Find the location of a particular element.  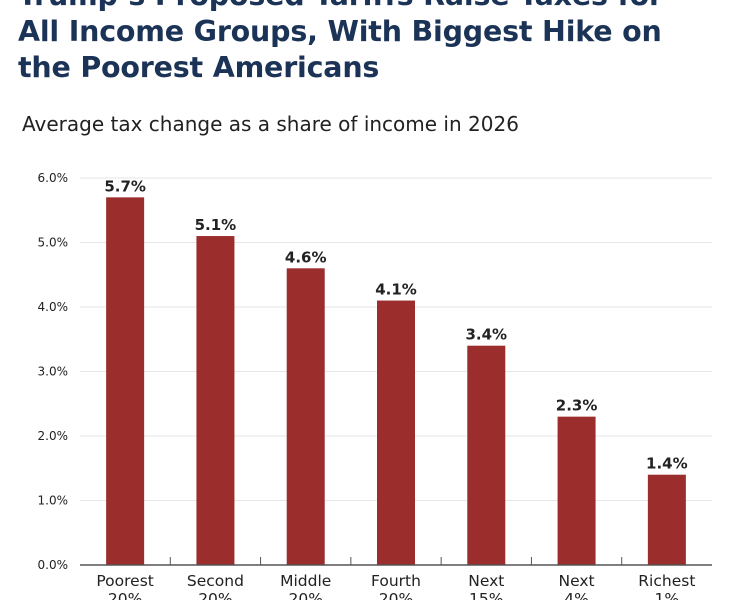

chart-title-line-1: Trump’s Proposed Tariffs Raise Taxes for is located at coordinates (340, 6).